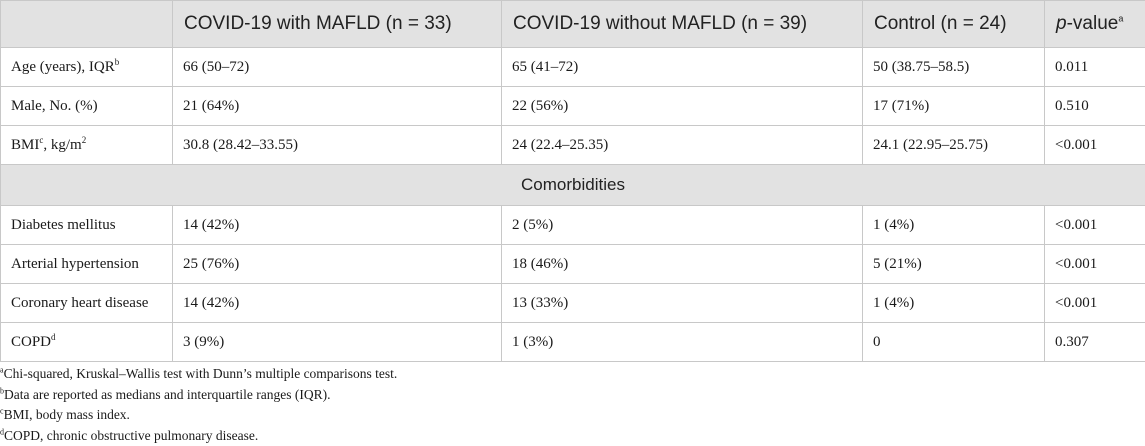 The height and width of the screenshot is (446, 1145). I want to click on cell-covid-with-mafld: 30.8 (28.42–33.55), so click(337, 145).